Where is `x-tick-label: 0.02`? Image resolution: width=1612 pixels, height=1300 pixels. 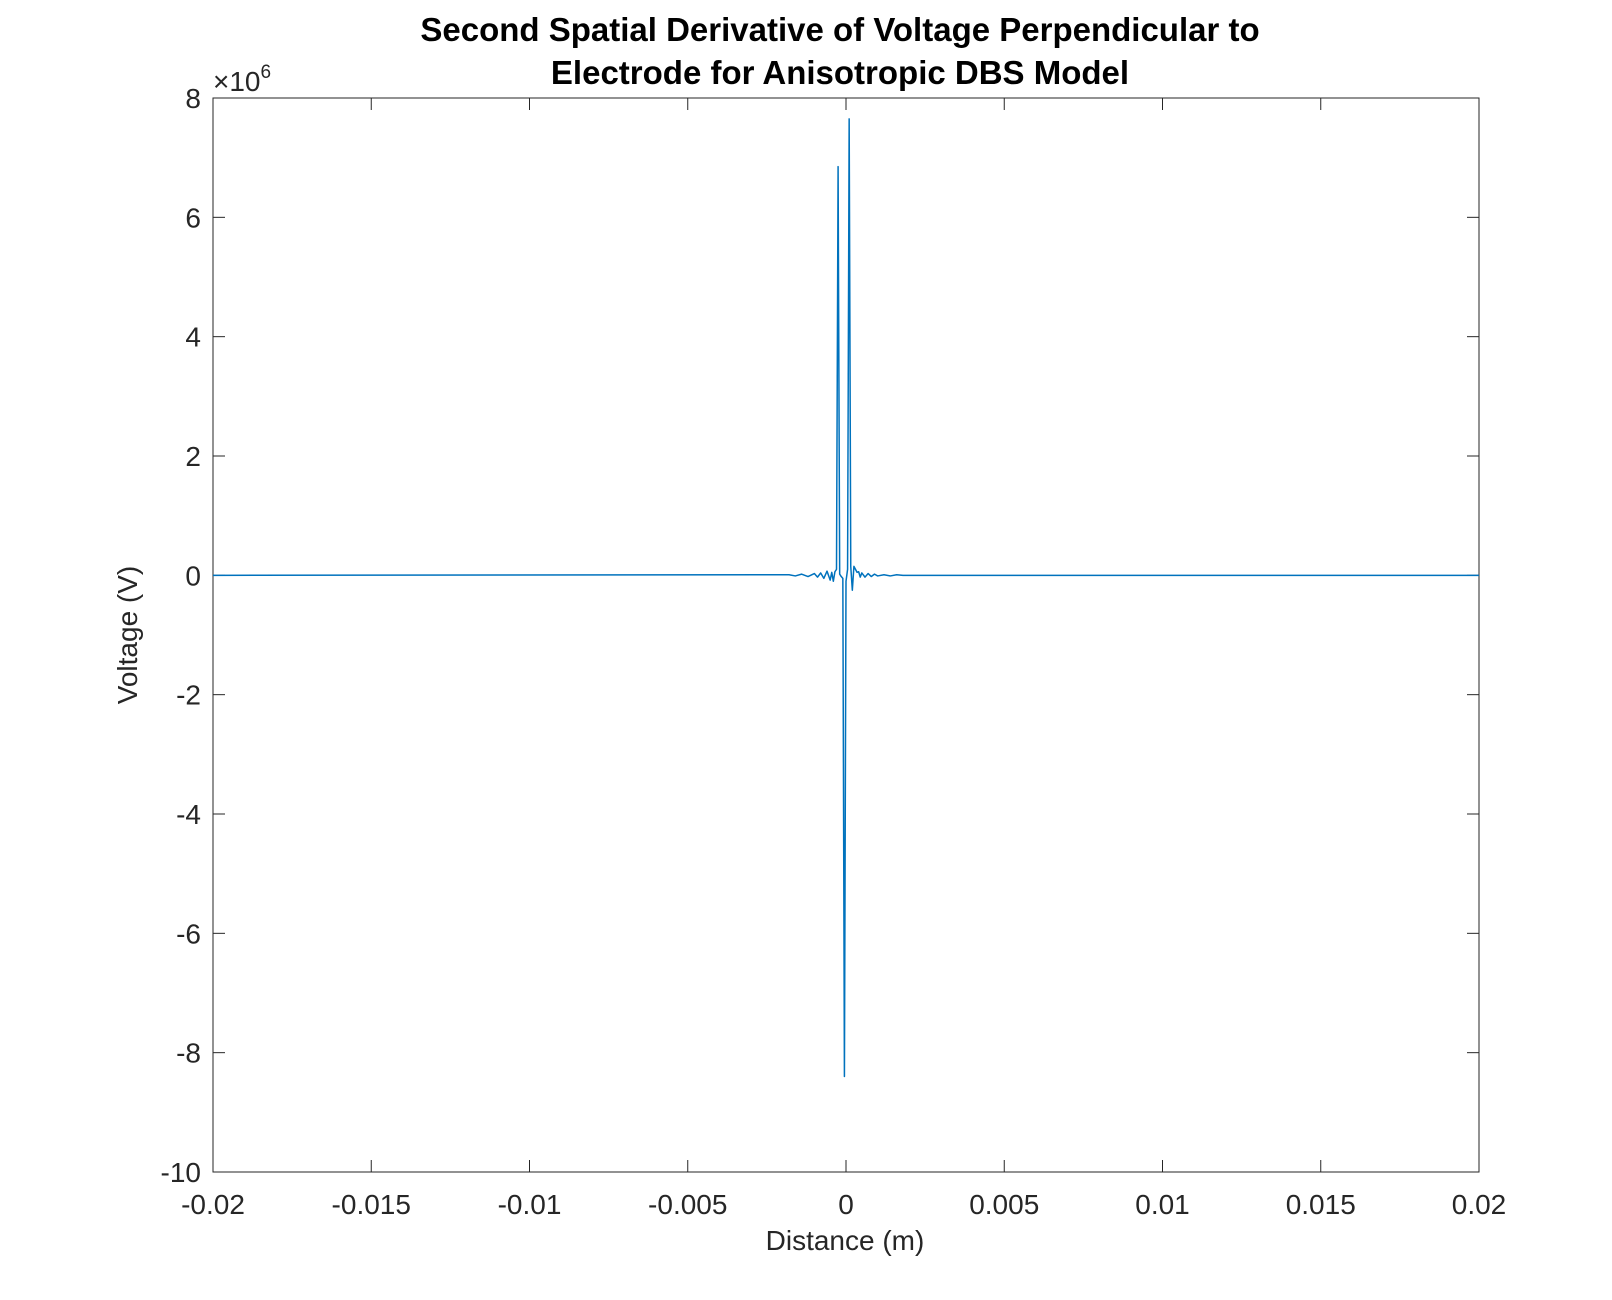 x-tick-label: 0.02 is located at coordinates (1479, 1204).